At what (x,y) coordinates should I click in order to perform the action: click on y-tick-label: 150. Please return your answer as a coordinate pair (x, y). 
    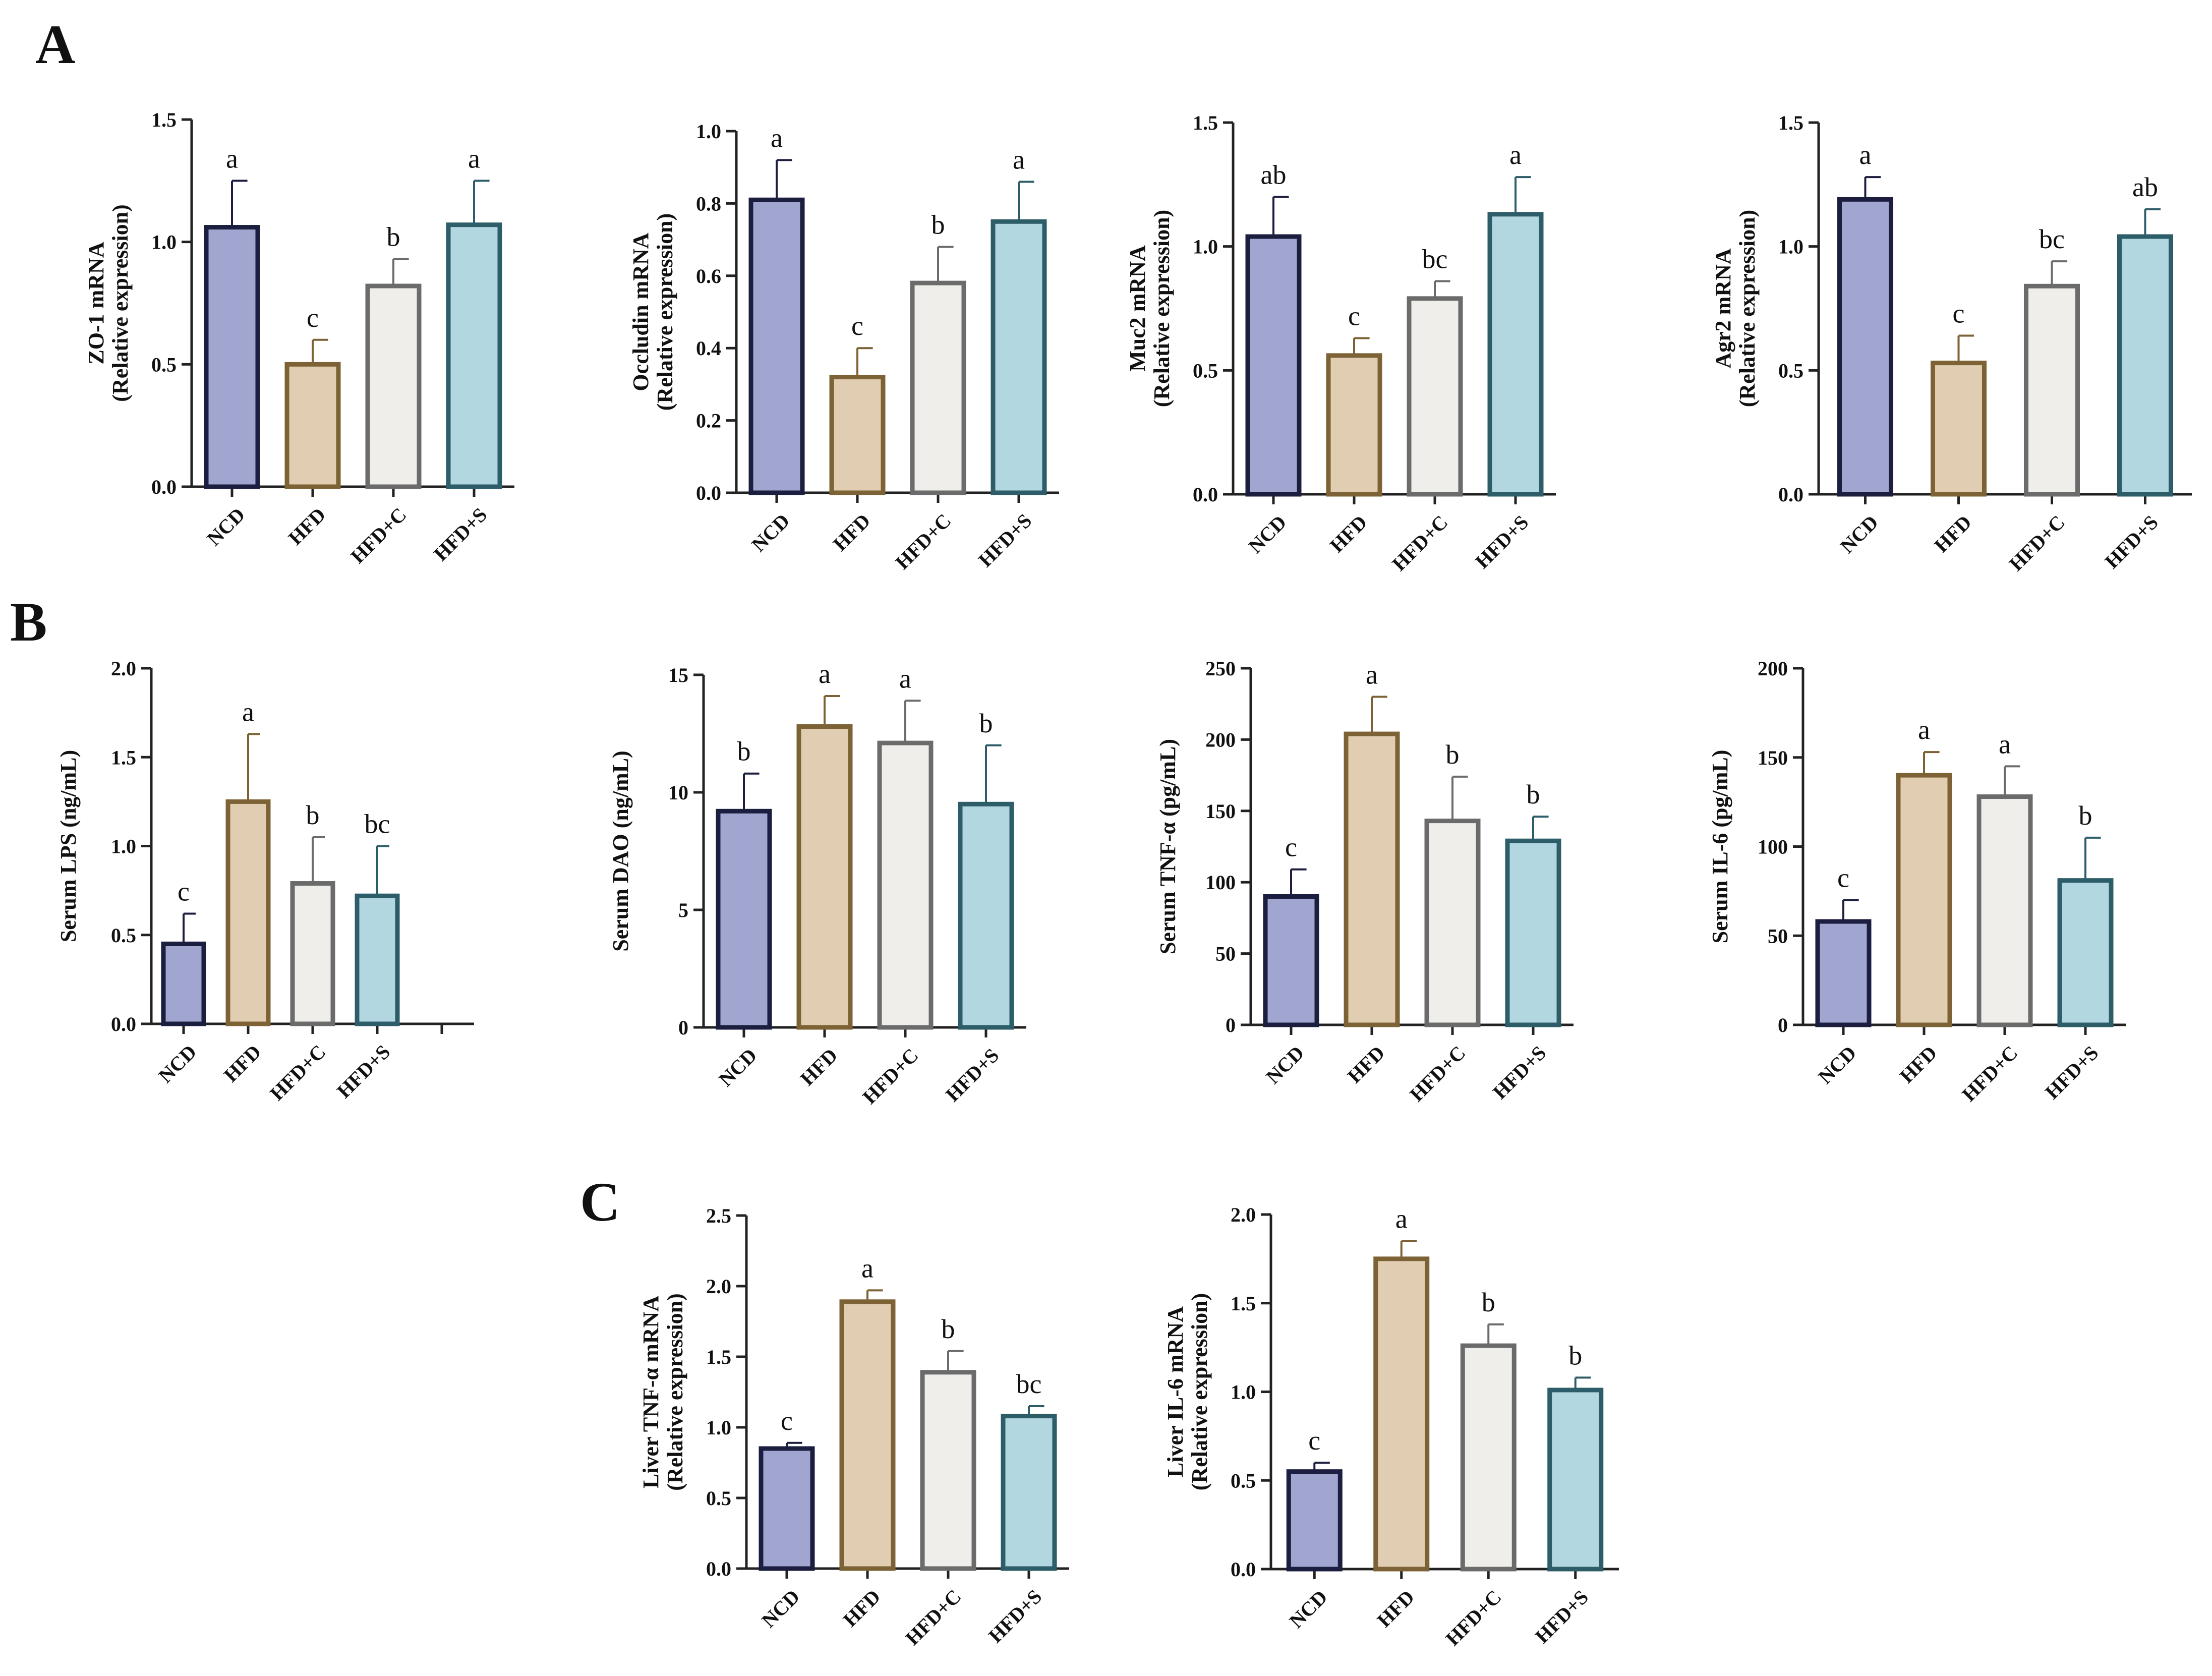
    Looking at the image, I should click on (1773, 758).